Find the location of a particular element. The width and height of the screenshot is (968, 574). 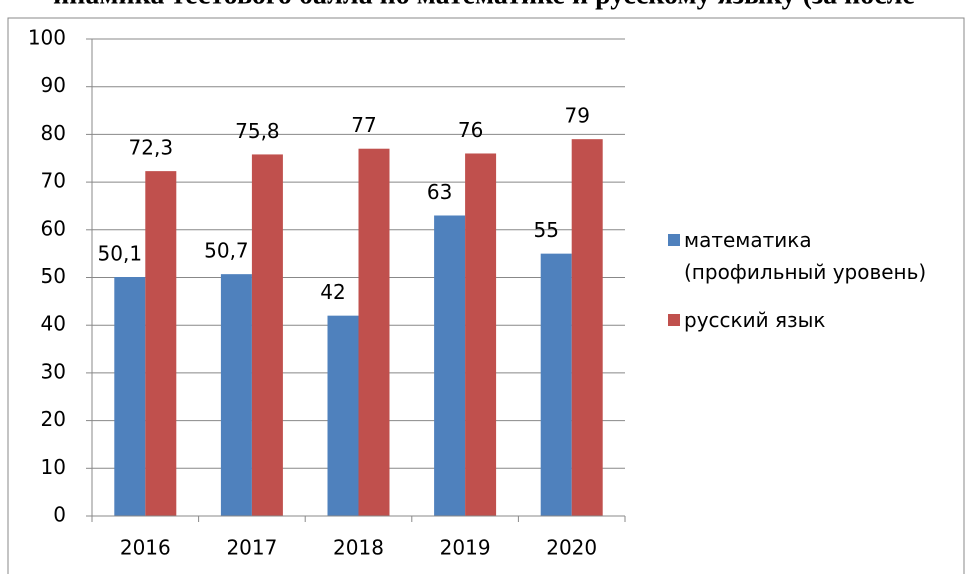

data-label: 42 is located at coordinates (332, 292).